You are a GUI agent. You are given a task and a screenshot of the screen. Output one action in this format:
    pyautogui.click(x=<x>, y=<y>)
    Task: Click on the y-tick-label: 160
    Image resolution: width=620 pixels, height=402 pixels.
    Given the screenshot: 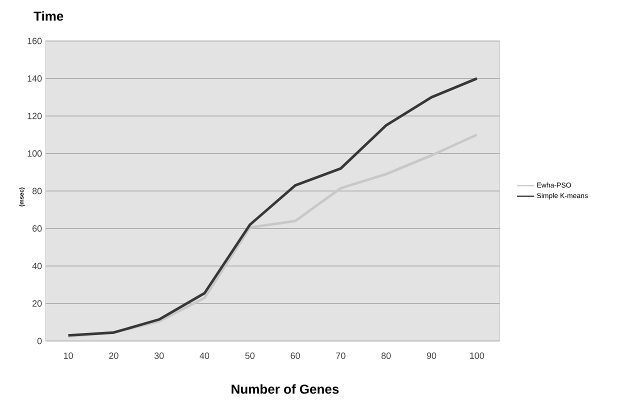 What is the action you would take?
    pyautogui.click(x=35, y=41)
    